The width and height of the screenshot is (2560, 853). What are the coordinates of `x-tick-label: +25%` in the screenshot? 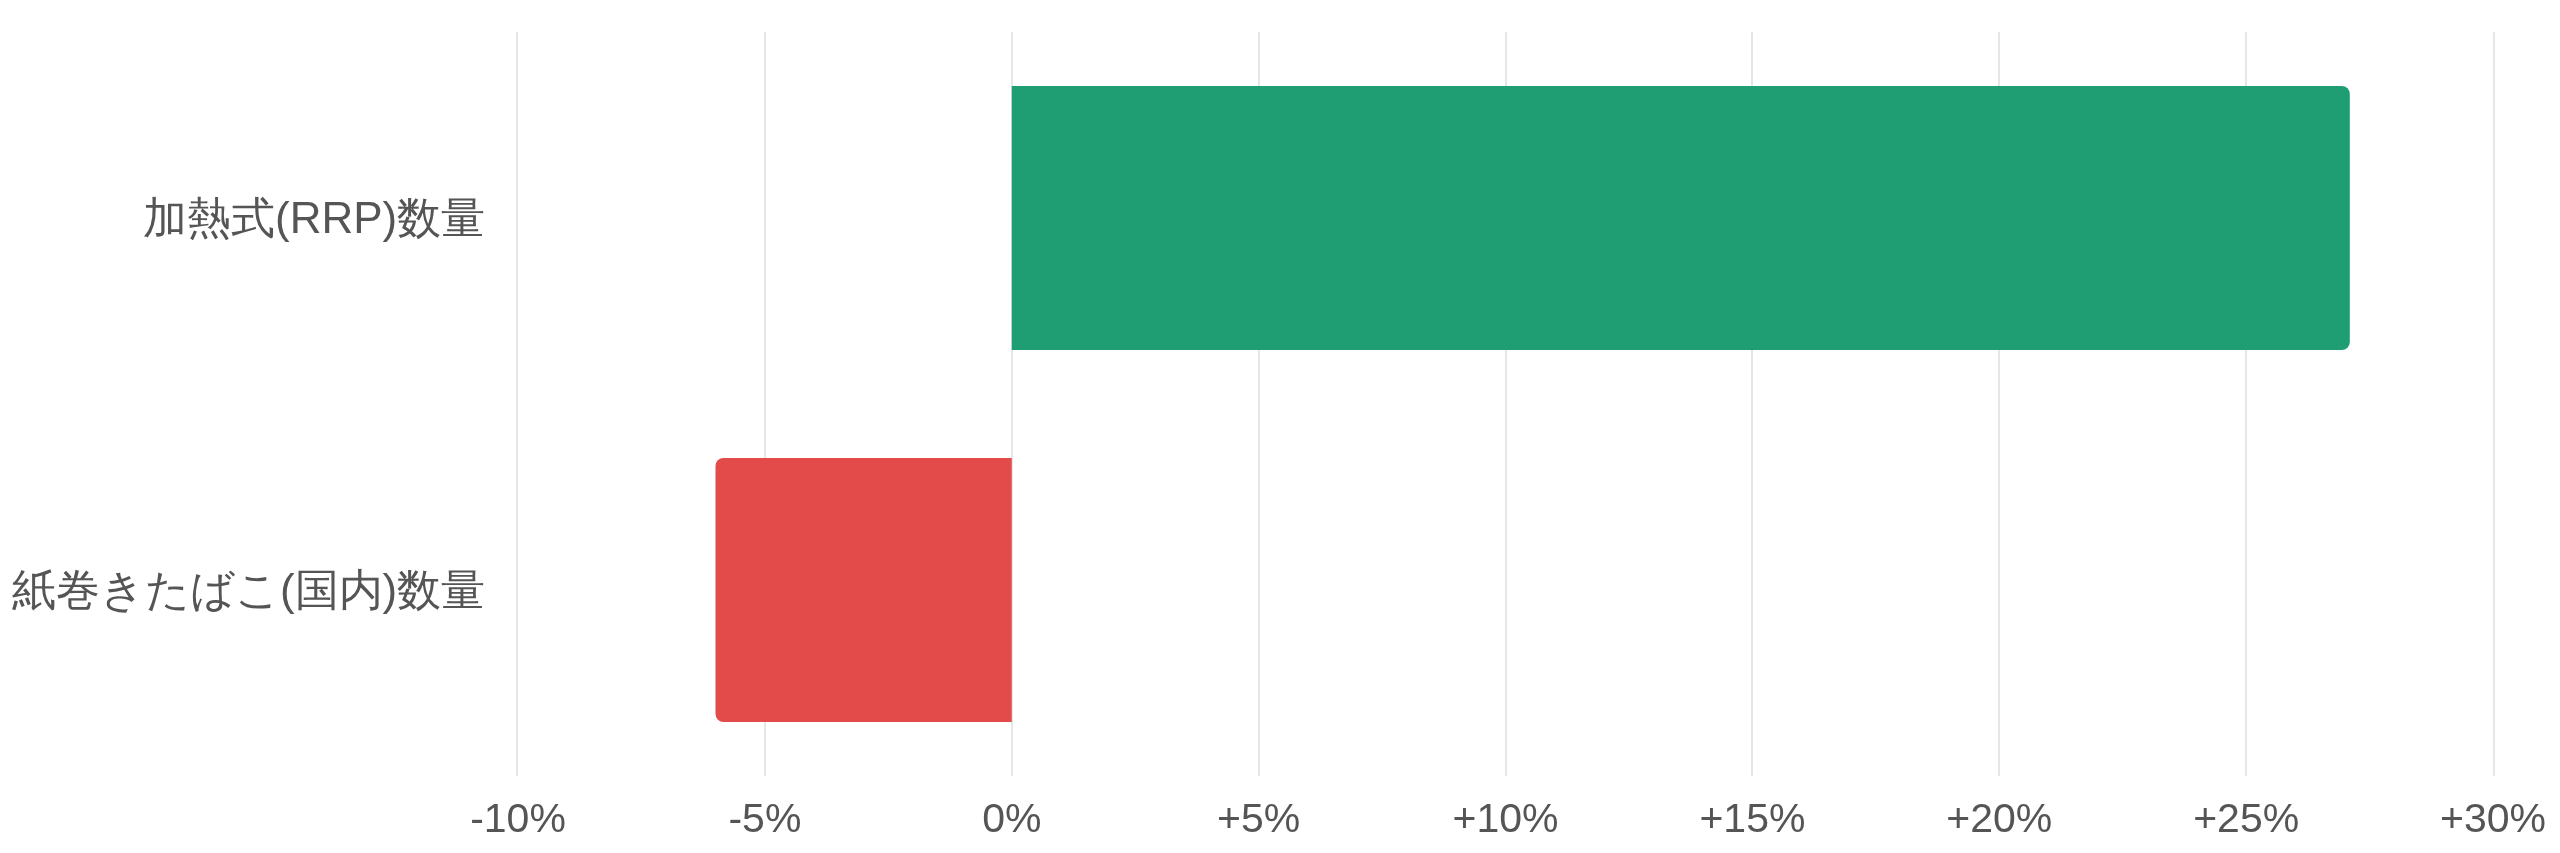 It's located at (2246, 818).